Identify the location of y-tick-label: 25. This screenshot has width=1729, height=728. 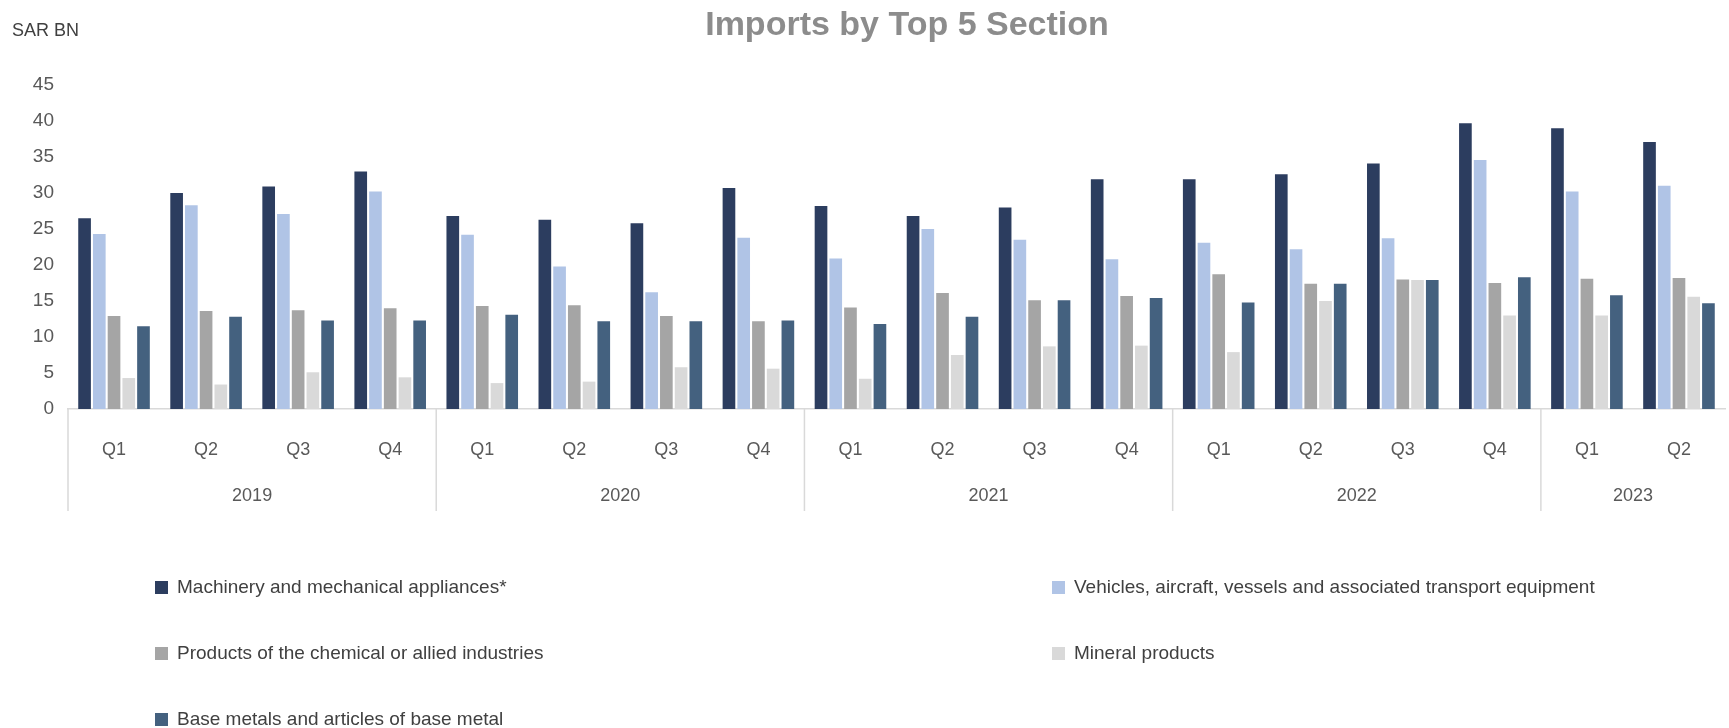
(43, 228).